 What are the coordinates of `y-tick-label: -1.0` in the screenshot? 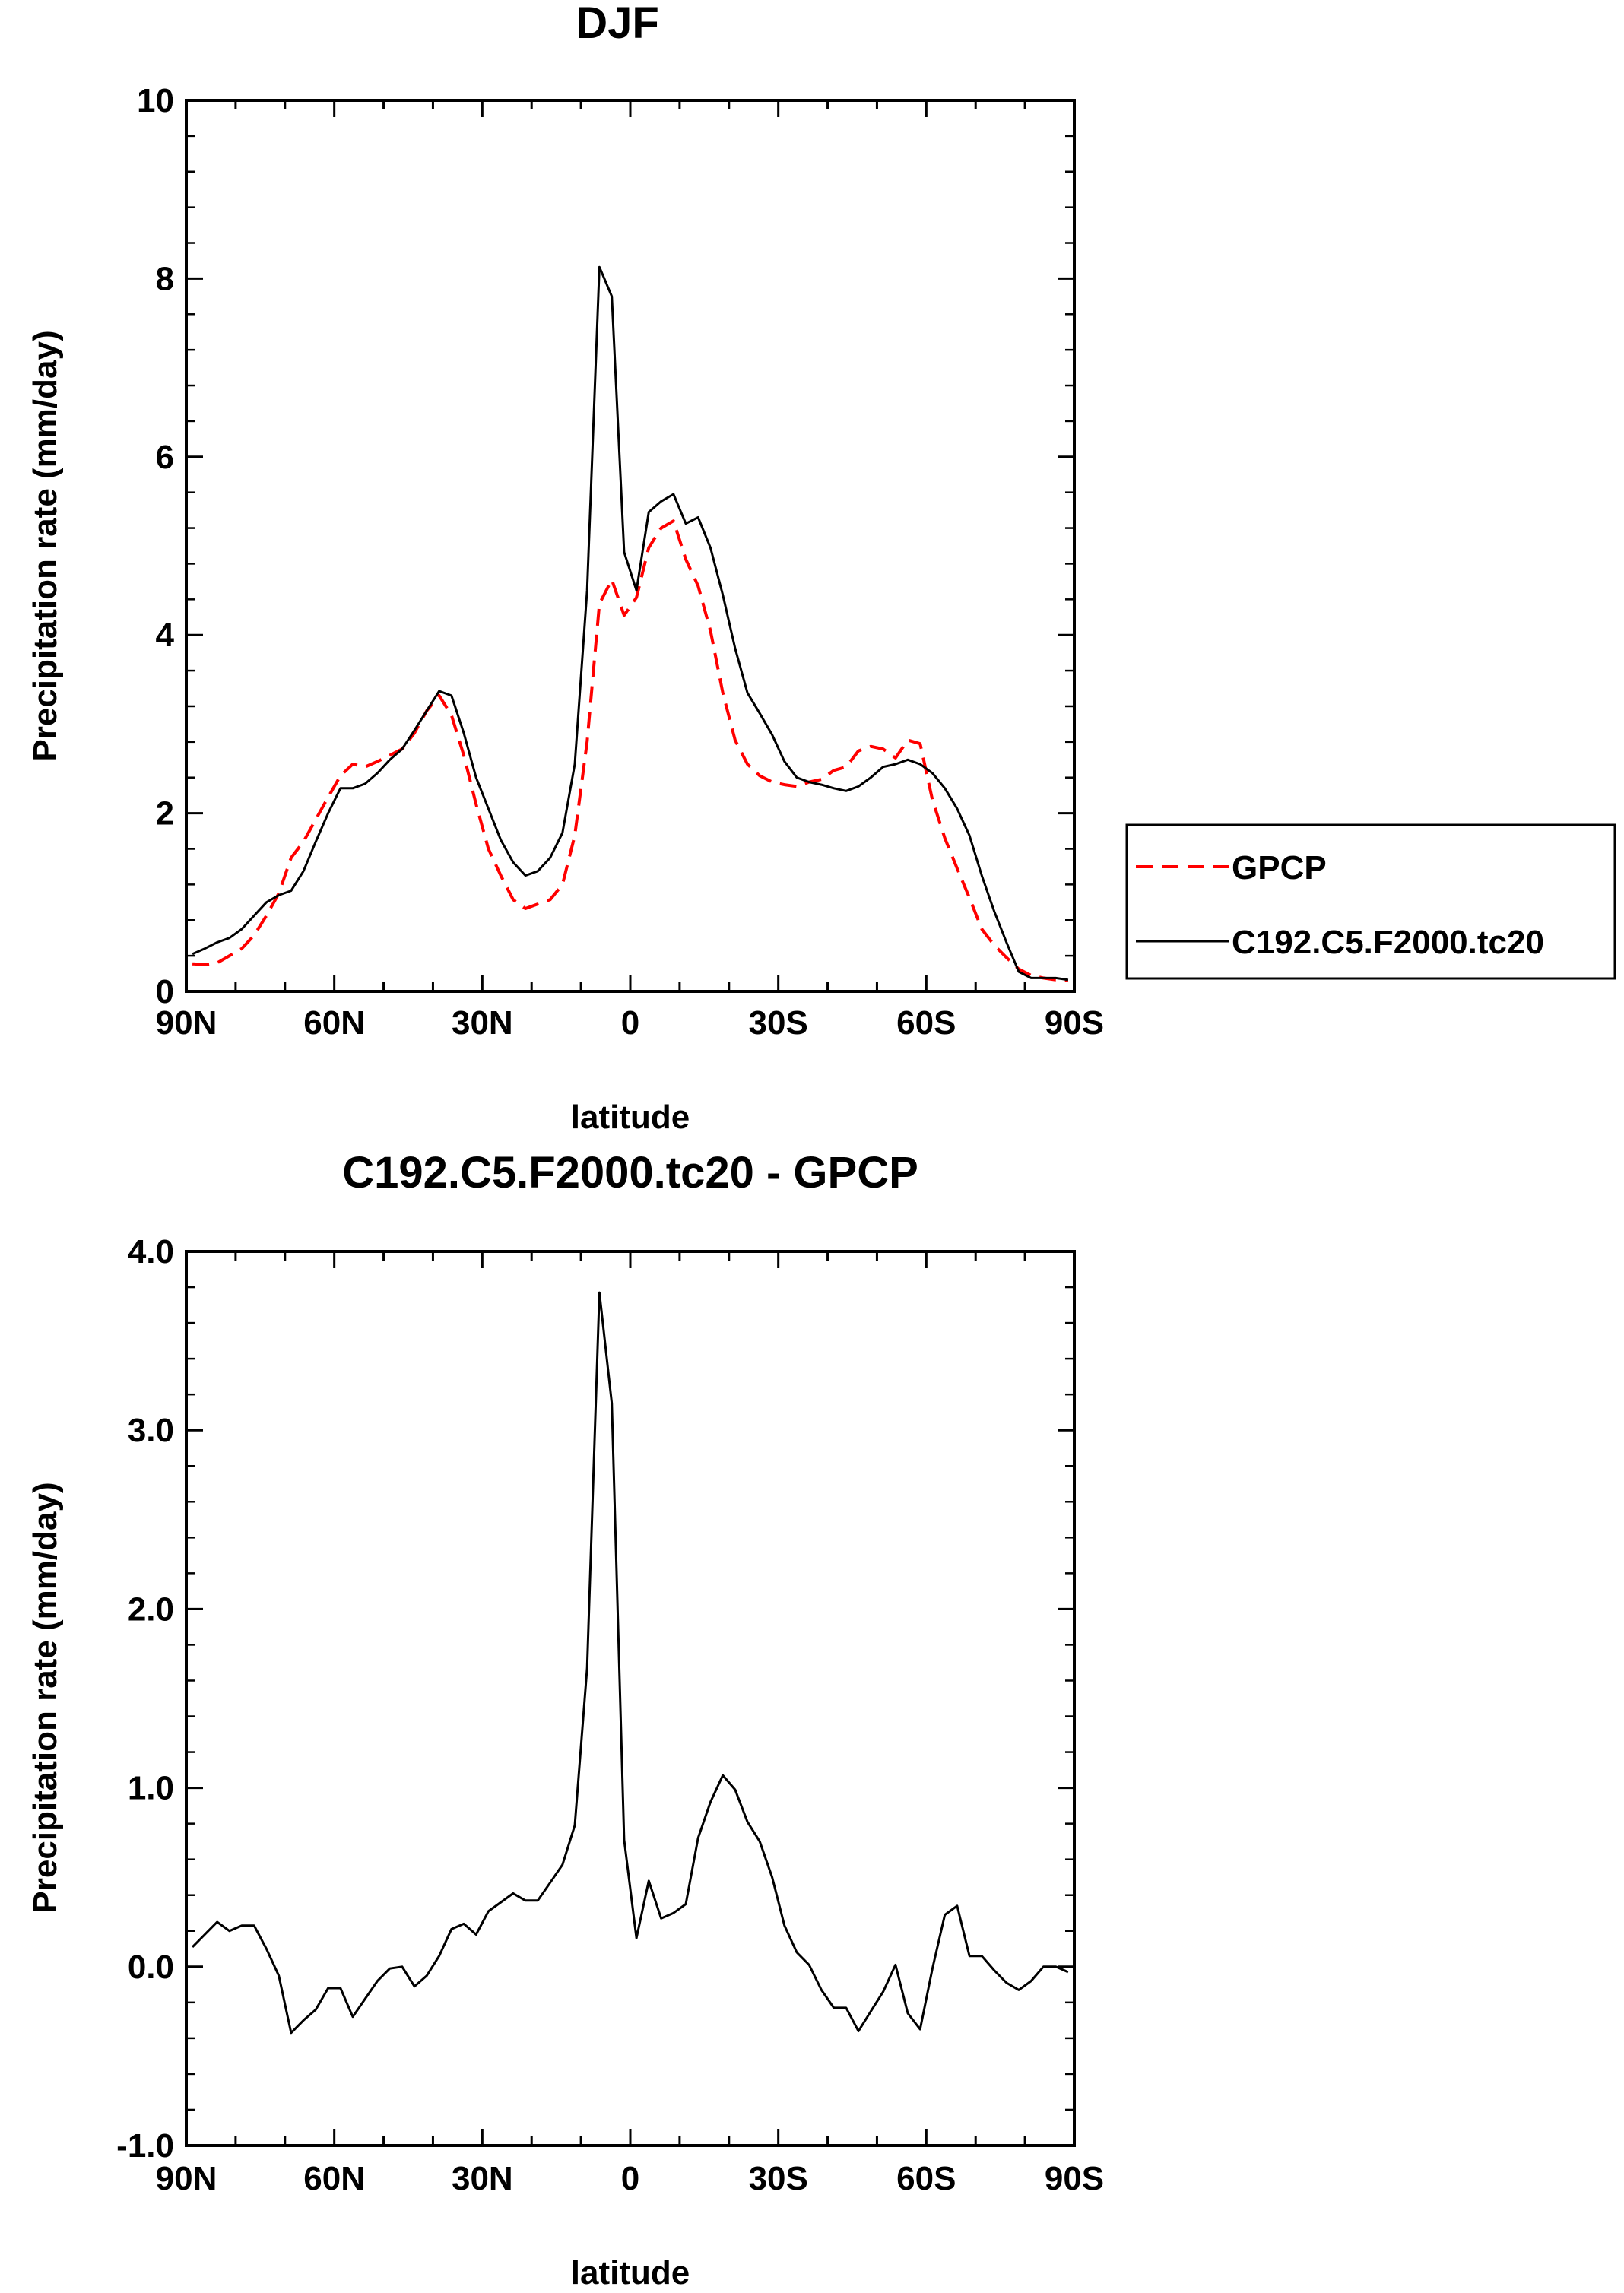 It's located at (145, 2146).